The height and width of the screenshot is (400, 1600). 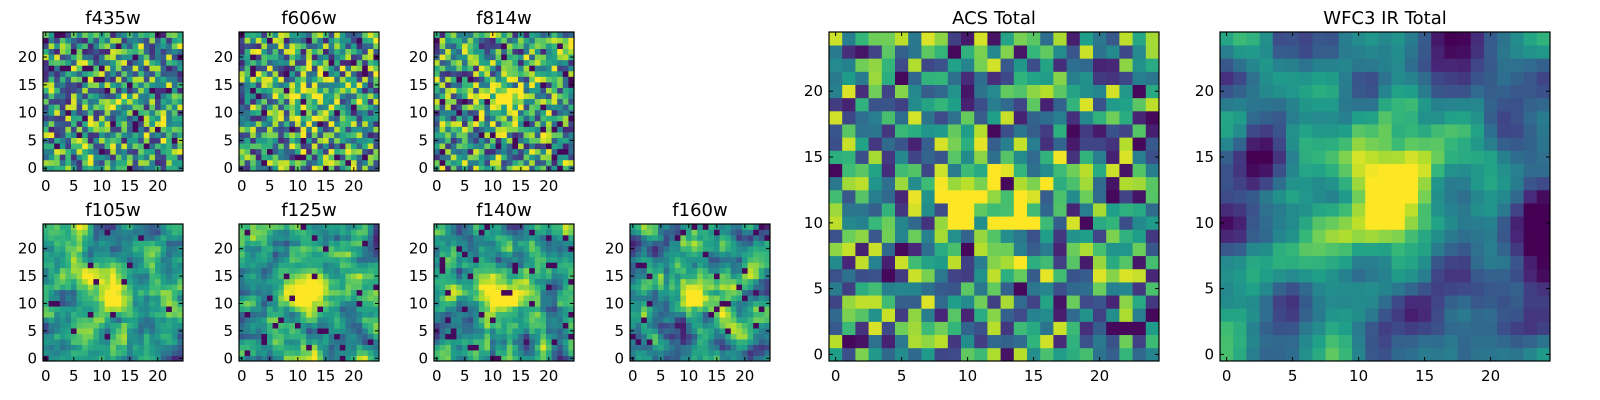 What do you see at coordinates (619, 331) in the screenshot?
I see `y-tick-label: 5` at bounding box center [619, 331].